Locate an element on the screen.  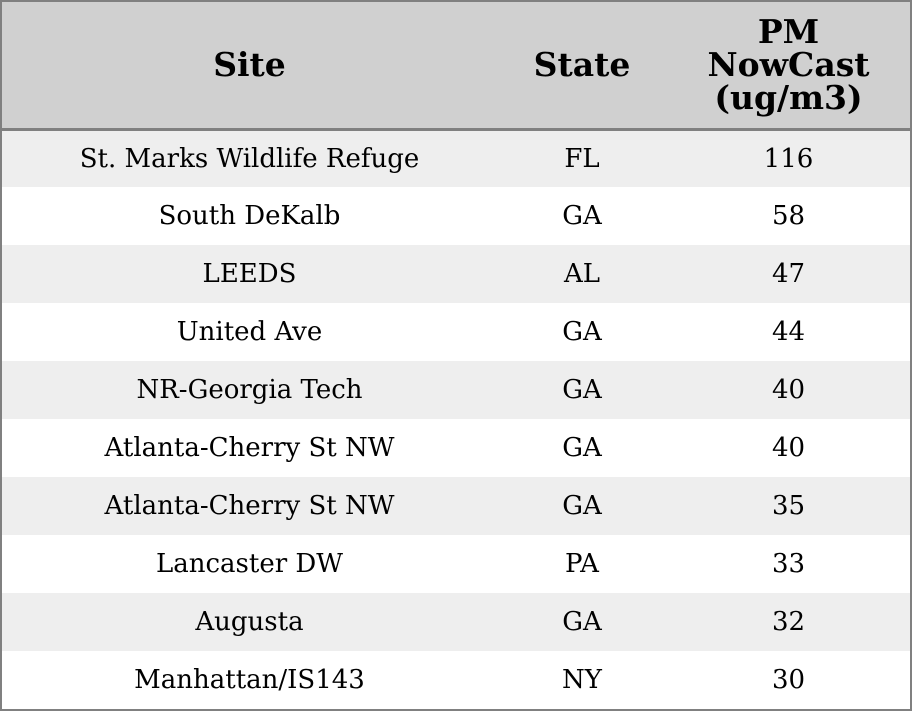
site-cell: LEEDS is located at coordinates (249, 274).